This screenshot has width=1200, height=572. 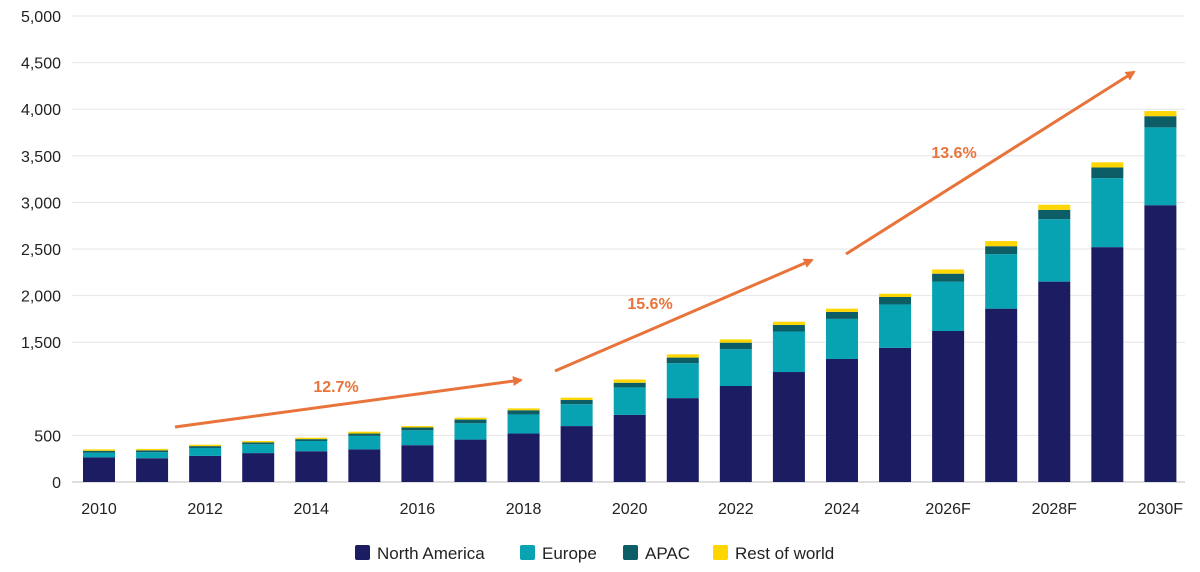 I want to click on x-tick-label: 2028F, so click(x=1055, y=509).